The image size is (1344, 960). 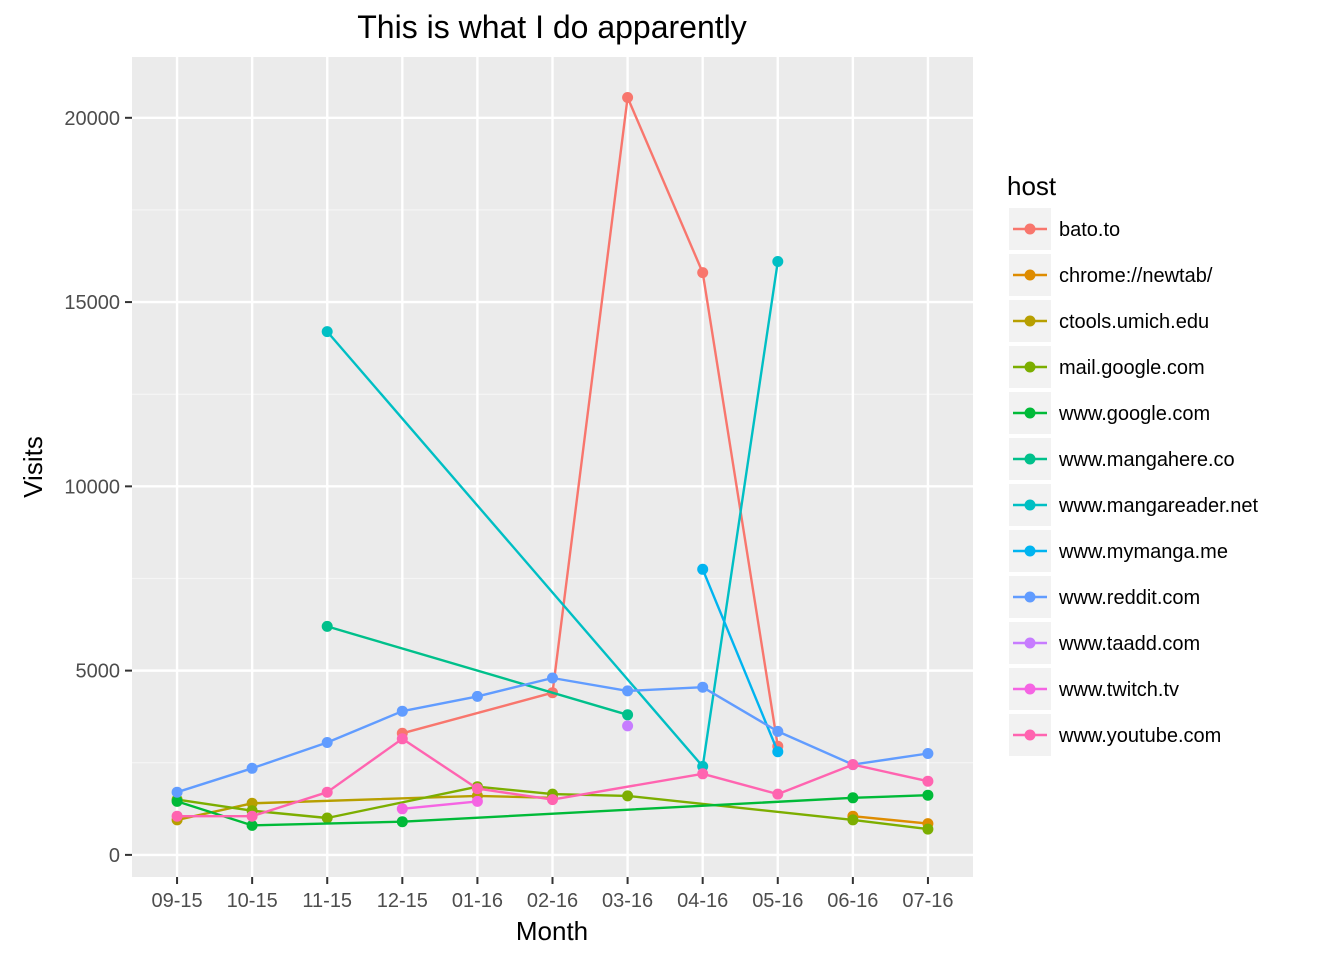 I want to click on y-tick-label: 15000, so click(x=92, y=303).